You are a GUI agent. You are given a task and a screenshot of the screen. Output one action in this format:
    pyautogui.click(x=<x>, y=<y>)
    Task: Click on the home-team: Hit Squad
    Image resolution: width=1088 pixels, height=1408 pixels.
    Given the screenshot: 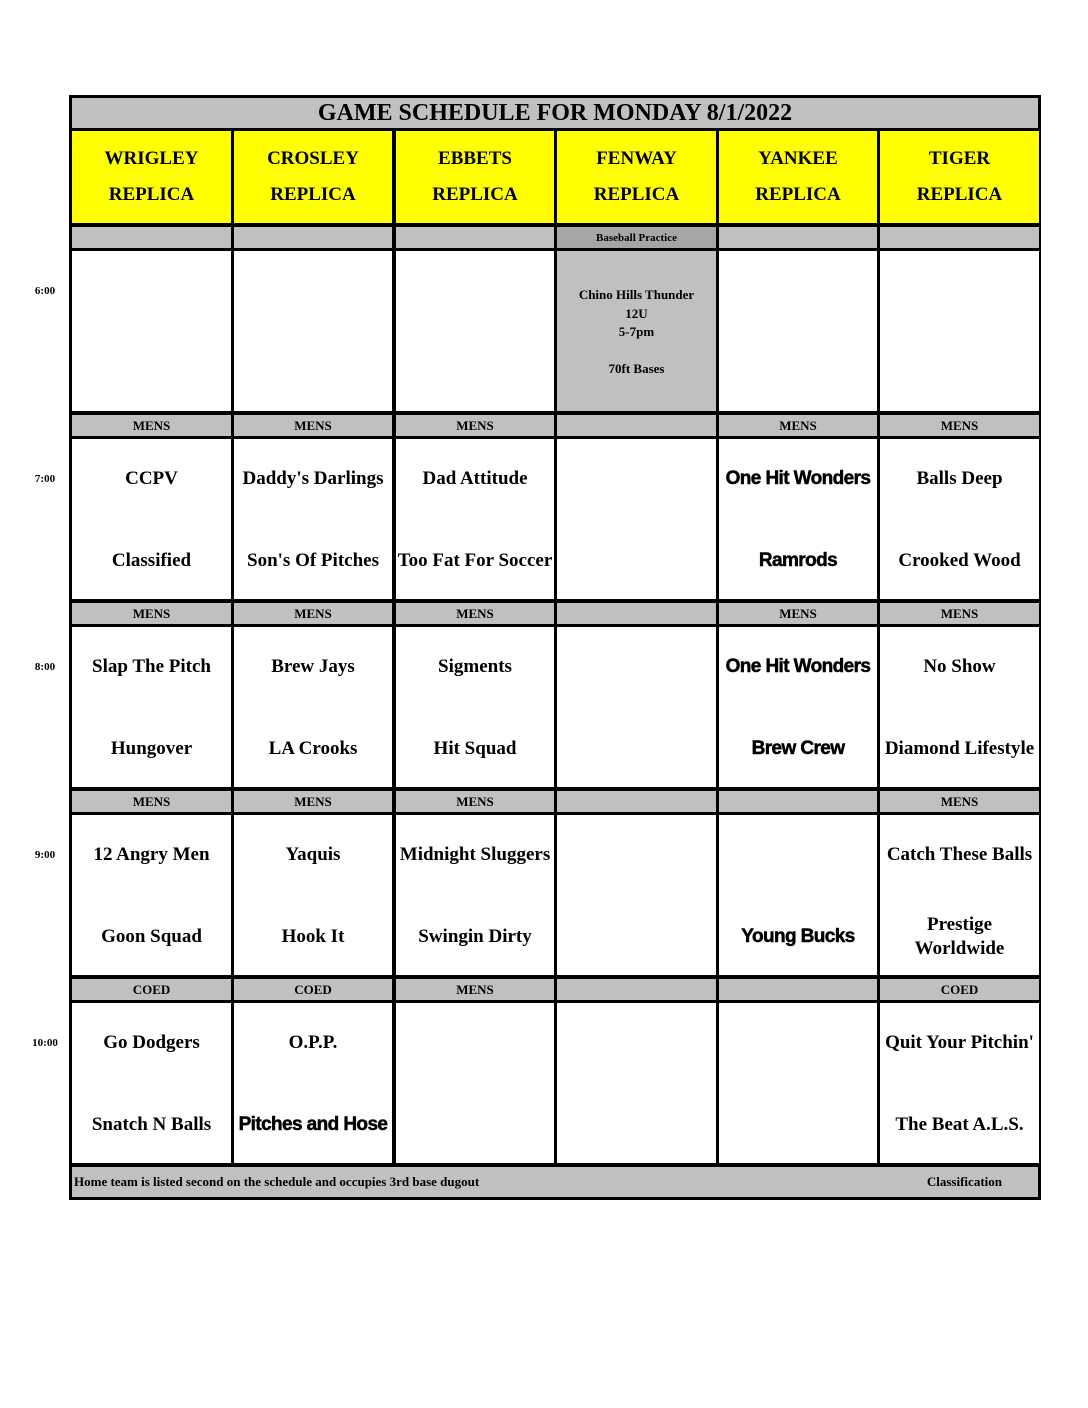 What is the action you would take?
    pyautogui.click(x=475, y=748)
    